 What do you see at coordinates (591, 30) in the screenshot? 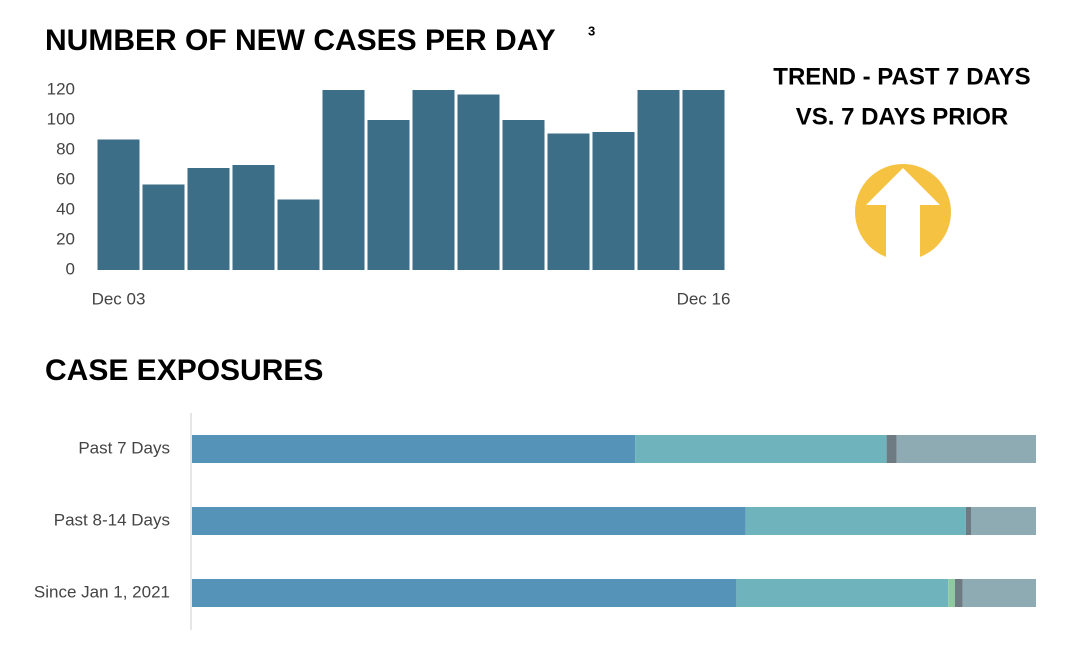
I see `footnote-ref: 3` at bounding box center [591, 30].